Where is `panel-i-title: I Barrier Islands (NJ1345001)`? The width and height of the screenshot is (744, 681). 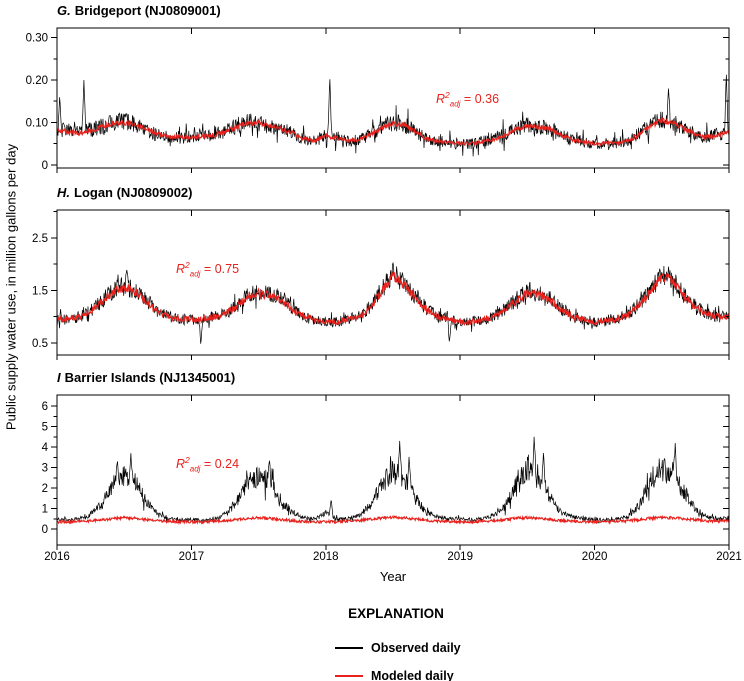 panel-i-title: I Barrier Islands (NJ1345001) is located at coordinates (146, 377).